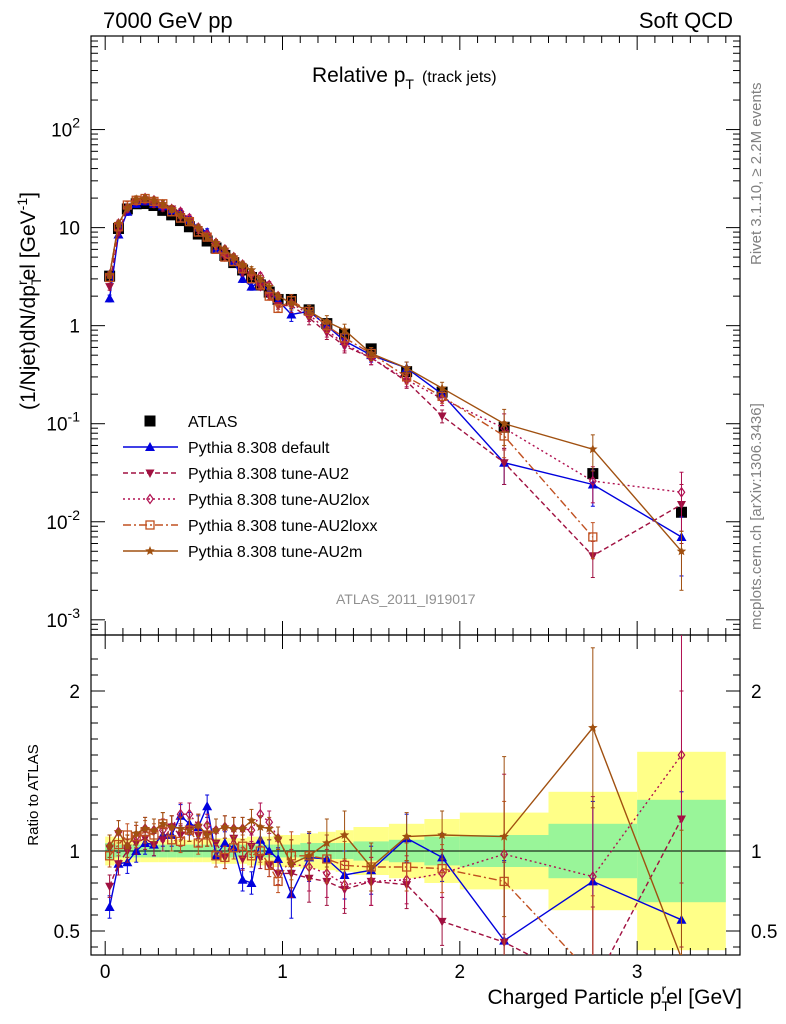 This screenshot has width=786, height=1024. I want to click on x-tick-label: 1, so click(282, 972).